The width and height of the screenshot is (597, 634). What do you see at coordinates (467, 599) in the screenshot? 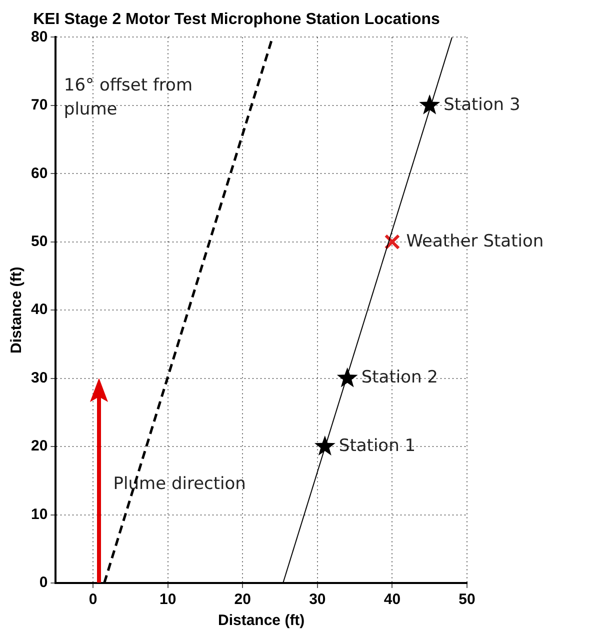
I see `x-tick-label: 50` at bounding box center [467, 599].